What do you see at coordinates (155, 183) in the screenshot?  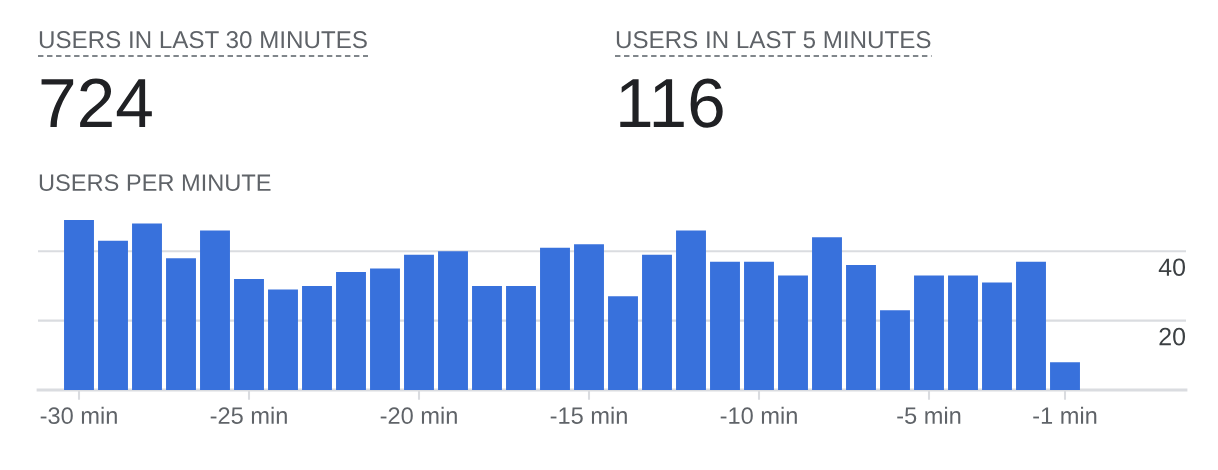 I see `chart-title: USERS PER MINUTE` at bounding box center [155, 183].